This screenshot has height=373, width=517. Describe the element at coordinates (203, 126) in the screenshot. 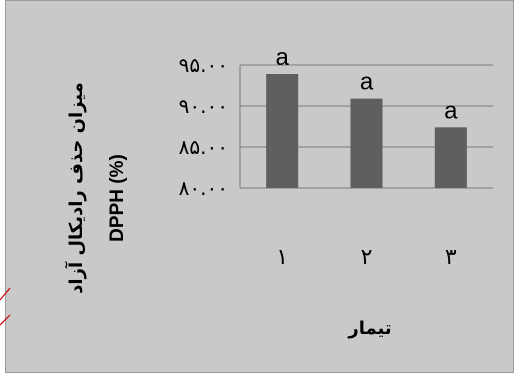

I see `y-tick-labels: ۸۰.۰۰ ۸۵.۰۰ ۹۰.۰۰ ۹۵.۰۰` at that location.